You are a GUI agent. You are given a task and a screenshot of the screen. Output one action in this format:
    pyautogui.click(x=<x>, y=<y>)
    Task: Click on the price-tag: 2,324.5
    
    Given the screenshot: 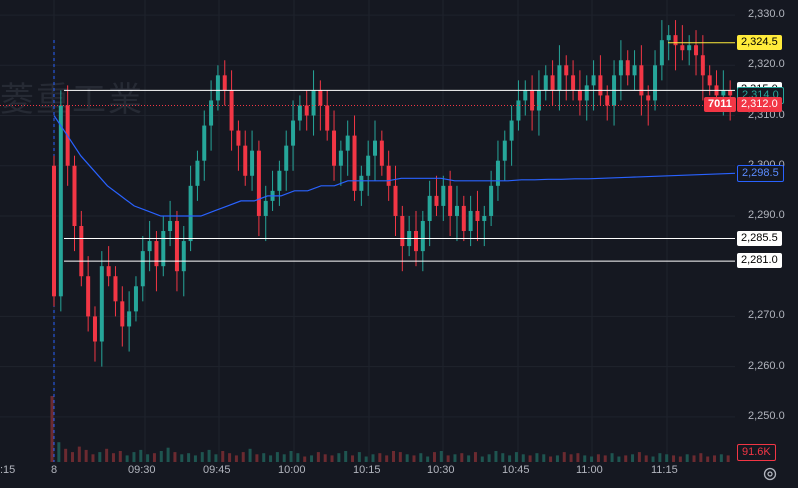 What is the action you would take?
    pyautogui.click(x=759, y=42)
    